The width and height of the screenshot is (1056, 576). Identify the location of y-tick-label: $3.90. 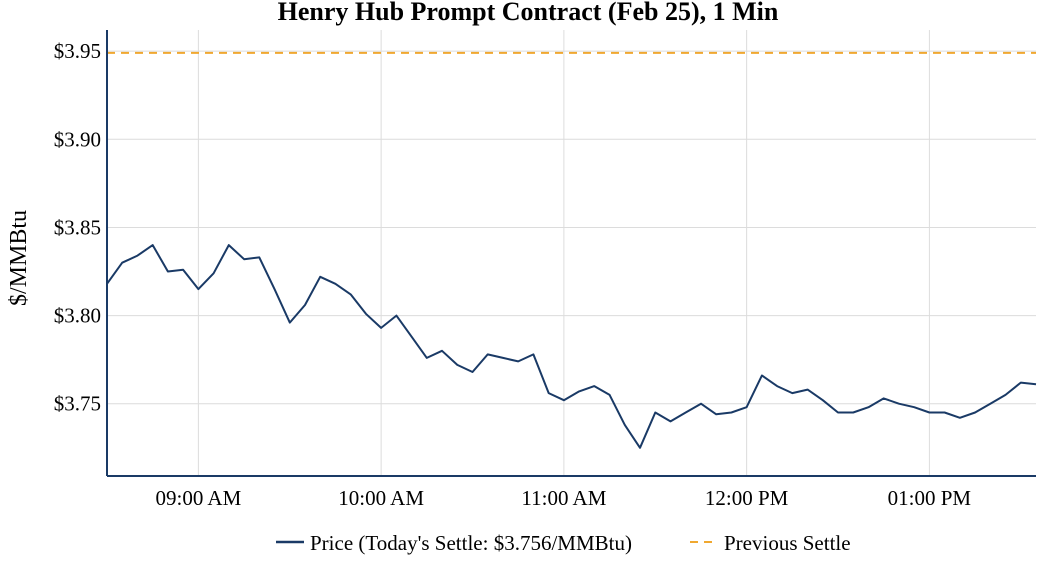
(77, 139).